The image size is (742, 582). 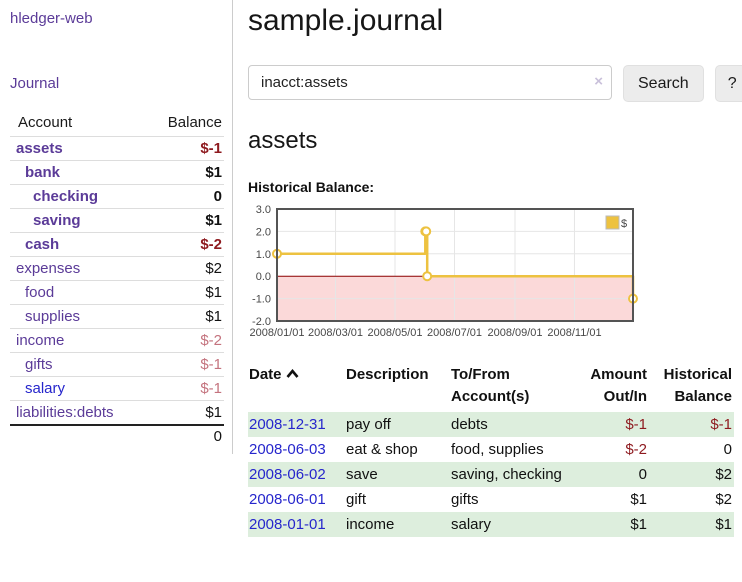 I want to click on account-heading: assets, so click(x=283, y=140).